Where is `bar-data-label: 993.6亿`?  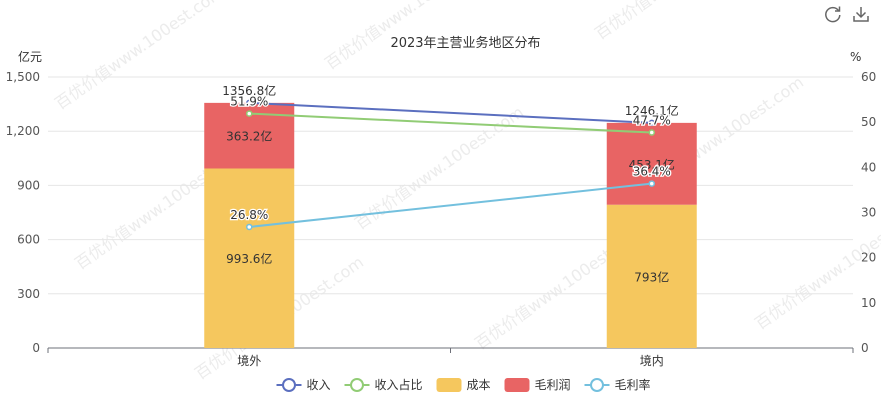 bar-data-label: 993.6亿 is located at coordinates (249, 258).